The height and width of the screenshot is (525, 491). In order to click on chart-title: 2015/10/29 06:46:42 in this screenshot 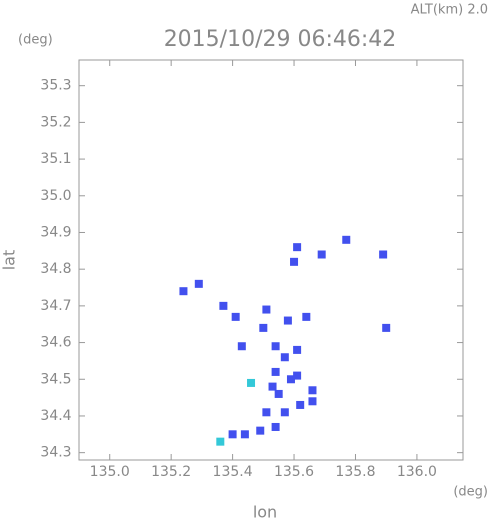, I will do `click(280, 39)`.